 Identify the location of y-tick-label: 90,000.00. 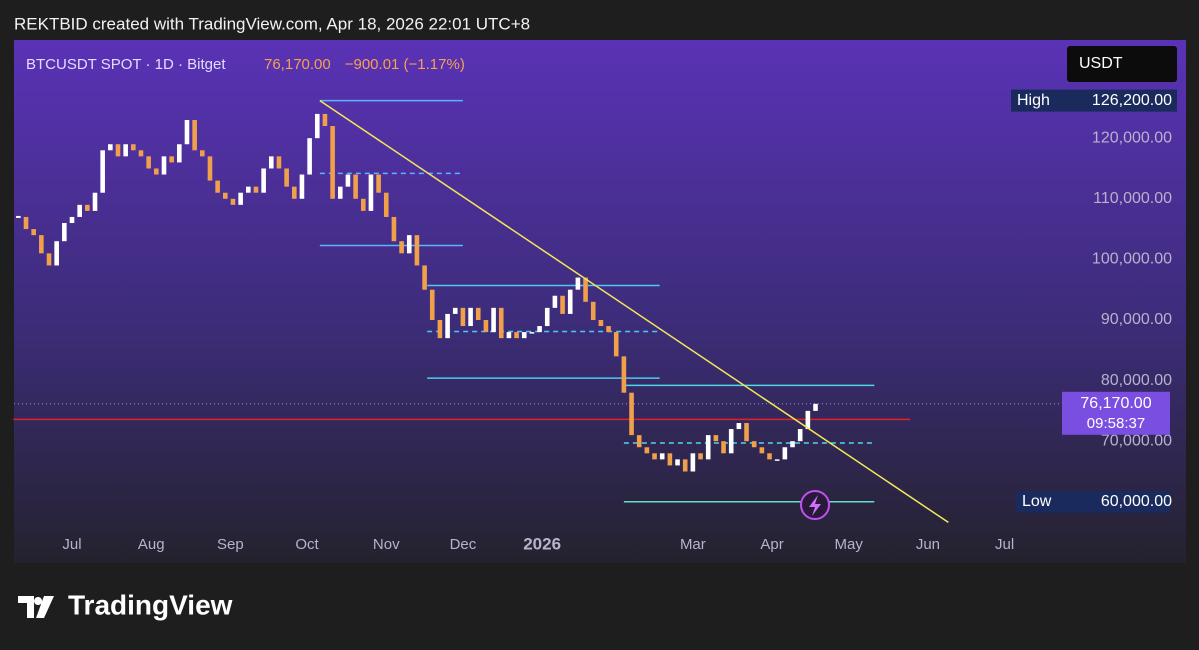
(1136, 319).